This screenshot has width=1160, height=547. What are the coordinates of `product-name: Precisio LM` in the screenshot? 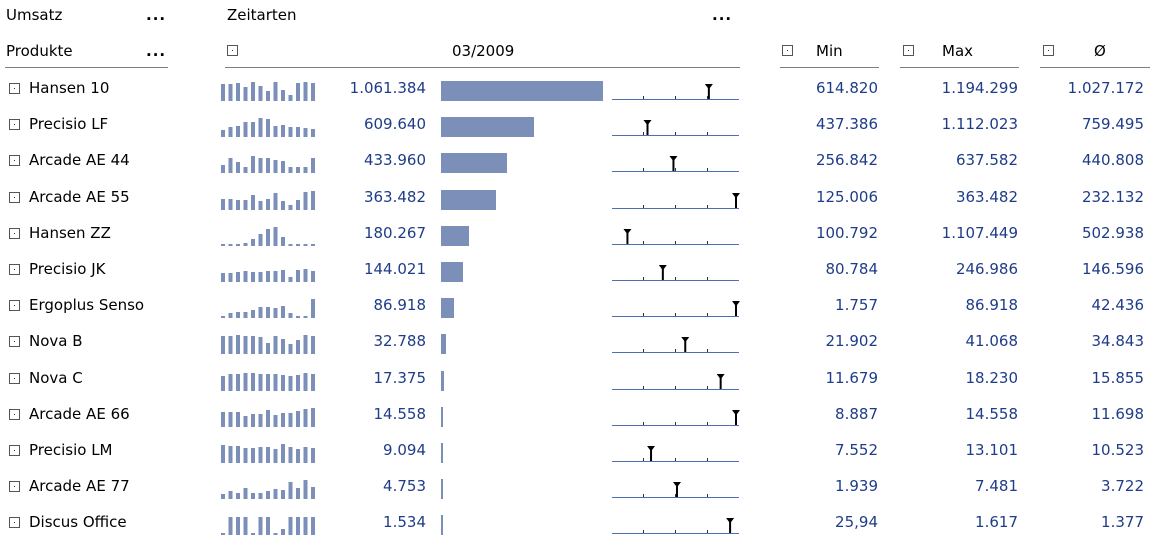 It's located at (71, 450).